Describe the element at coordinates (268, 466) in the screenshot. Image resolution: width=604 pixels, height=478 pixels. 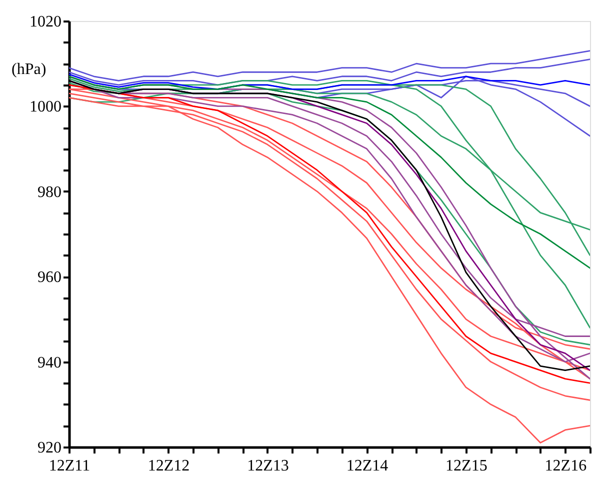
I see `x-tick-label: 12Z13` at that location.